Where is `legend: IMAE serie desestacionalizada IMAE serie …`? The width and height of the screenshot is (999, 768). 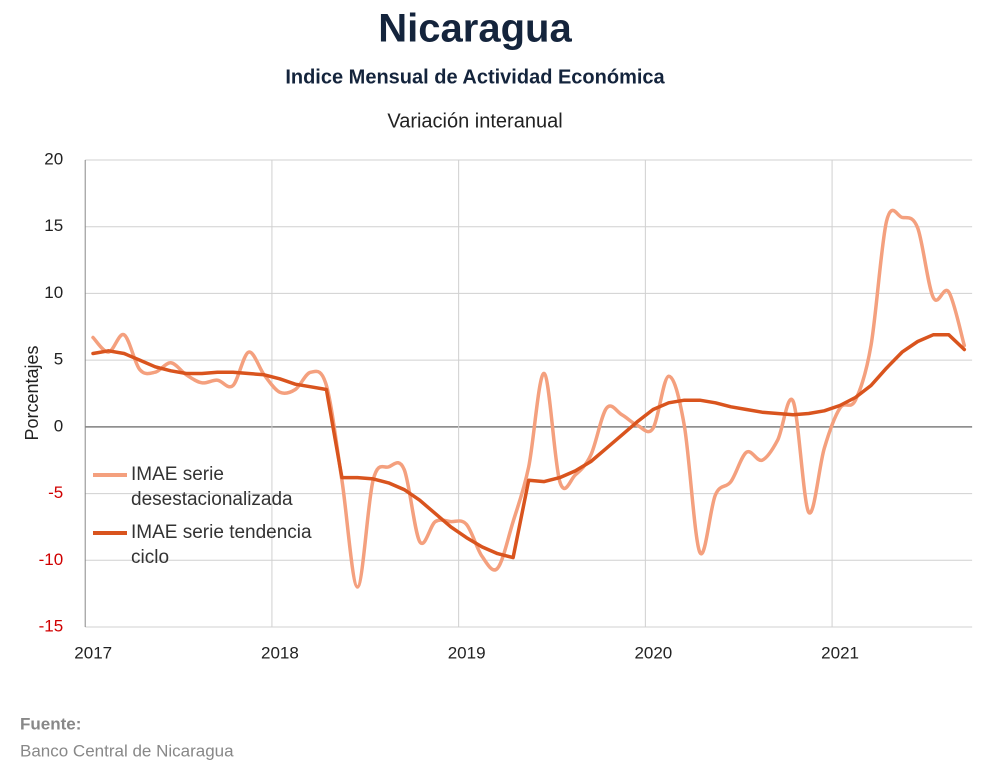
legend: IMAE serie desestacionalizada IMAE serie … is located at coordinates (213, 520).